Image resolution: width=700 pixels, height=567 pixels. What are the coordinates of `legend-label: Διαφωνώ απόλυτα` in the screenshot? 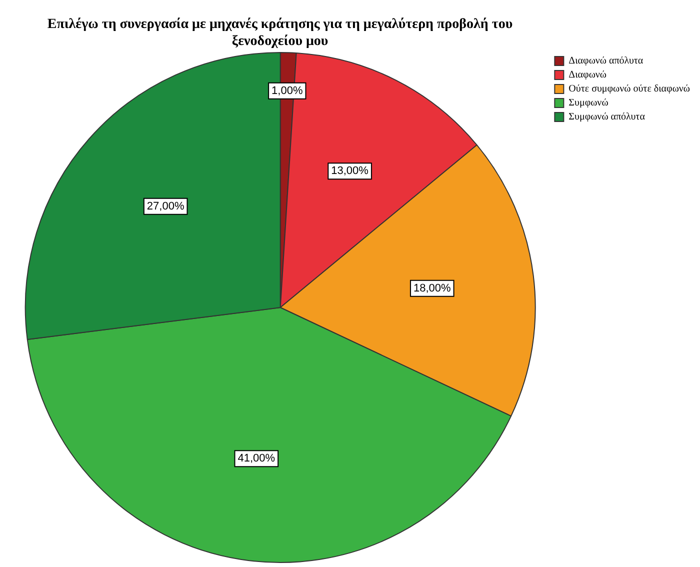 It's located at (606, 61).